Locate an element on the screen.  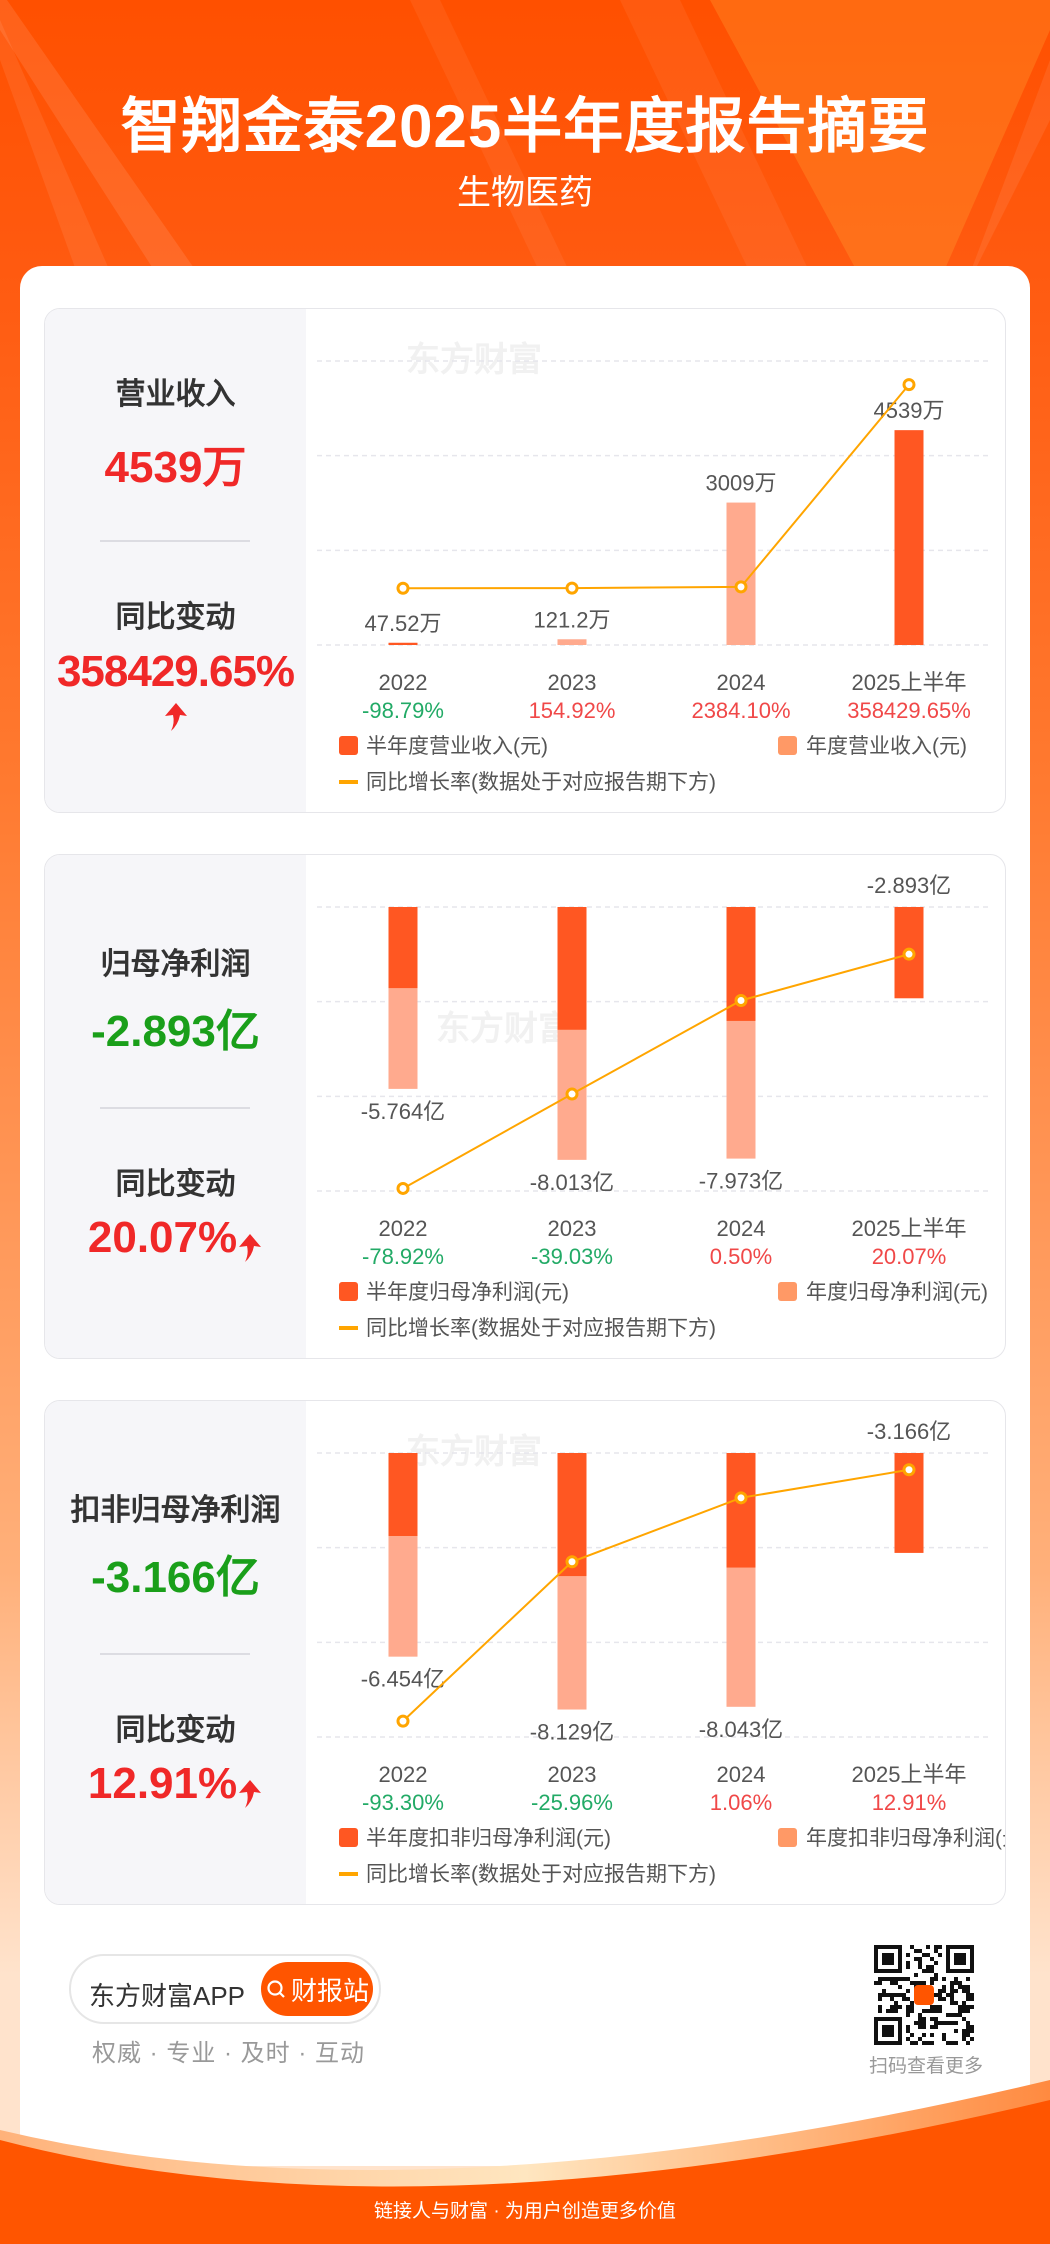
watermark-logo: 东方财富 is located at coordinates (474, 1451).